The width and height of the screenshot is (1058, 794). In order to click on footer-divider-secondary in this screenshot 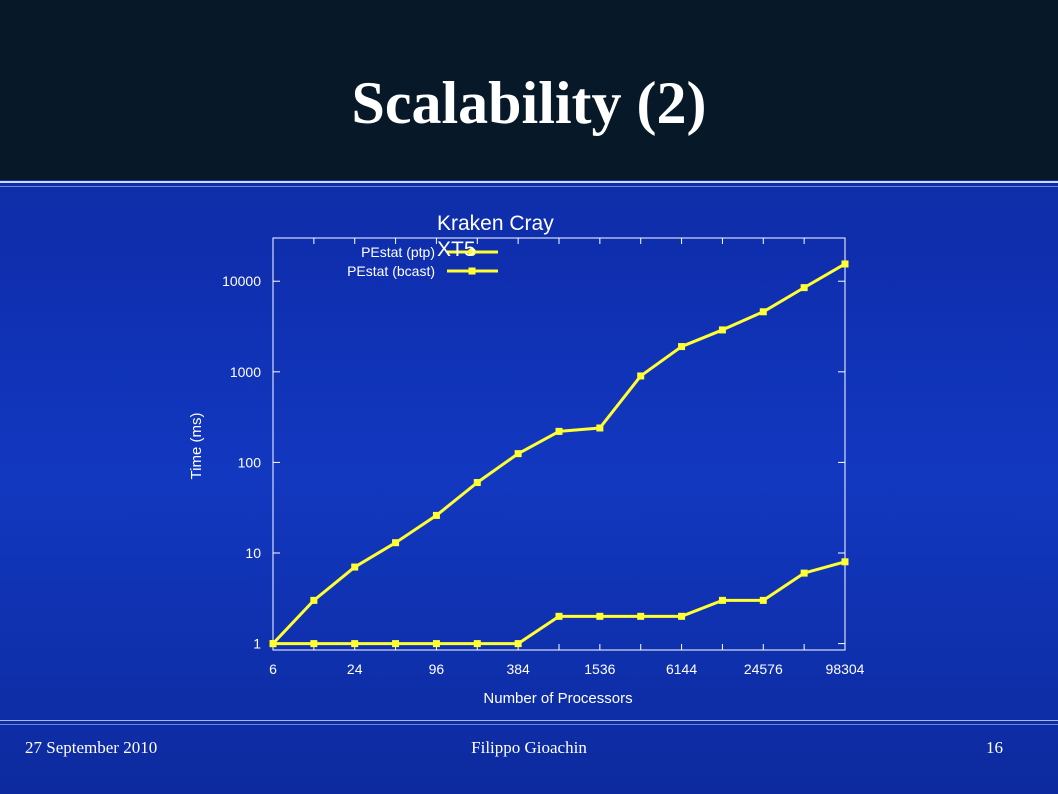, I will do `click(529, 724)`.